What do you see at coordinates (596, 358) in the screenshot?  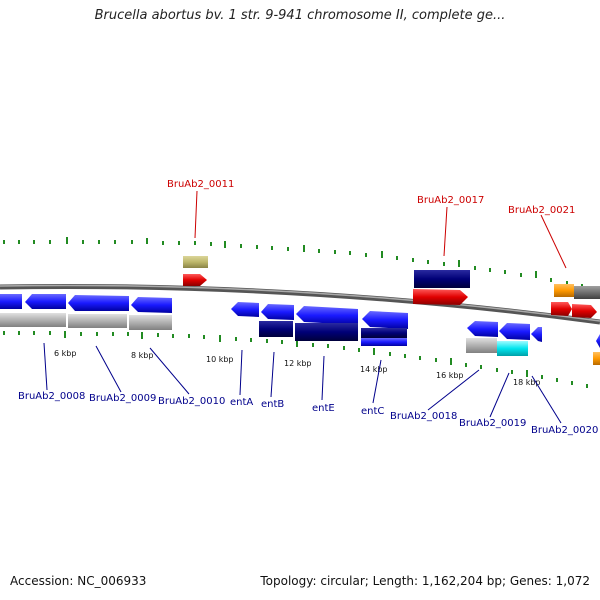 I see `feature-orange-edge` at bounding box center [596, 358].